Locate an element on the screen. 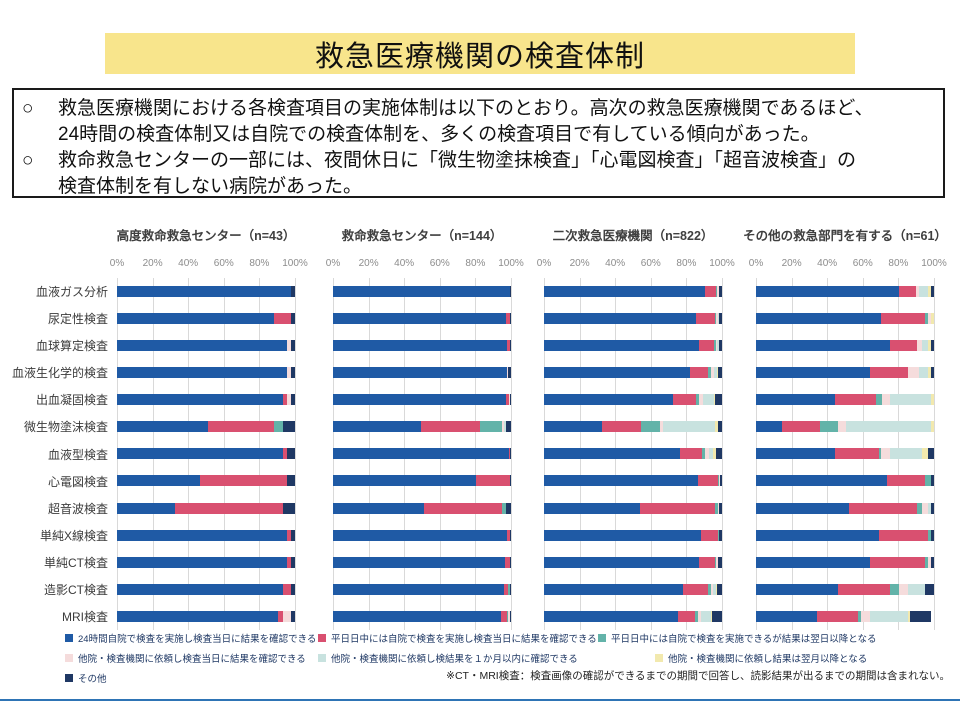  plot-area is located at coordinates (422, 454).